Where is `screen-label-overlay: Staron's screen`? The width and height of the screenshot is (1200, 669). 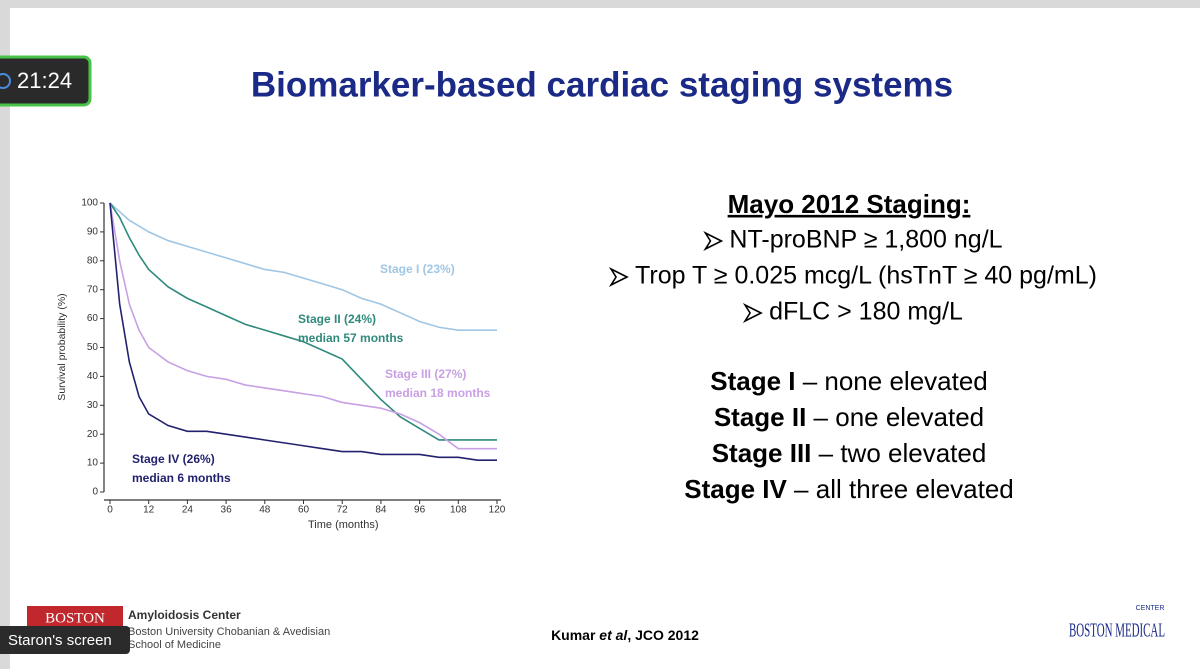
screen-label-overlay: Staron's screen is located at coordinates (65, 640).